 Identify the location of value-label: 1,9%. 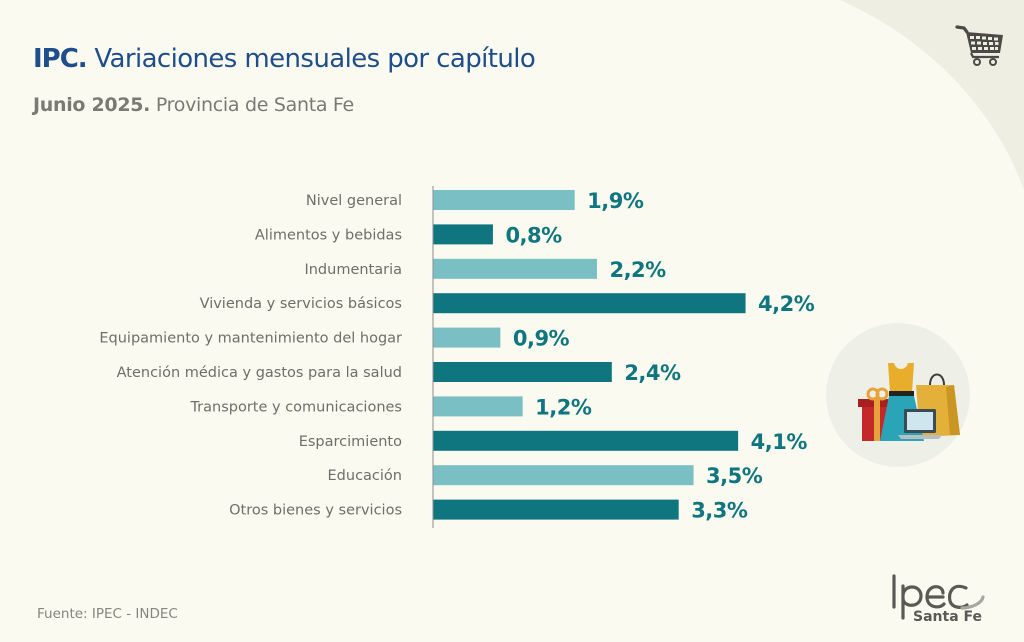
(615, 201).